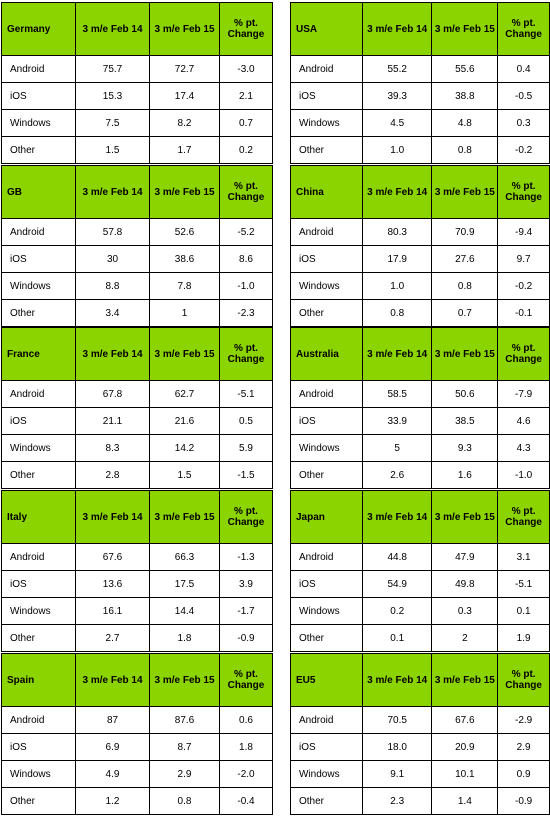 The height and width of the screenshot is (817, 550). What do you see at coordinates (397, 638) in the screenshot?
I see `value-feb14: 0.1` at bounding box center [397, 638].